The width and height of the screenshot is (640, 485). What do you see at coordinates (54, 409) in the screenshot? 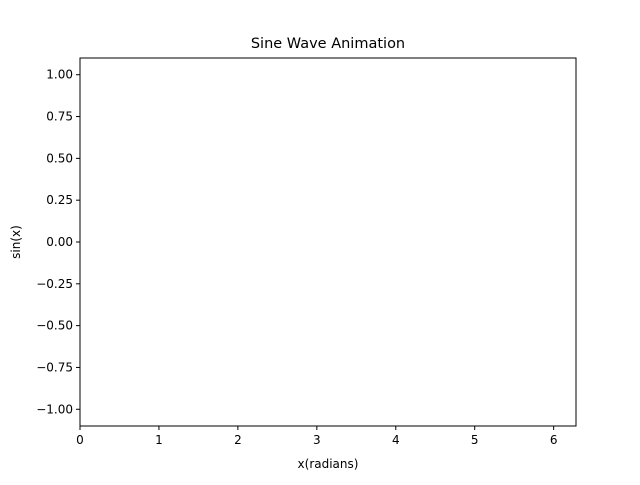
I see `y-tick-label: −1.00` at bounding box center [54, 409].